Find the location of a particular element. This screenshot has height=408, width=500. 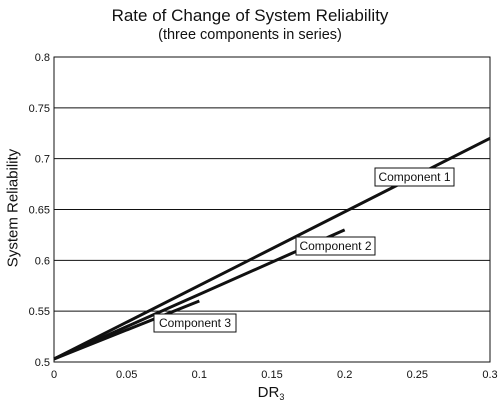

chart-subtitle: (three components in series) is located at coordinates (250, 35).